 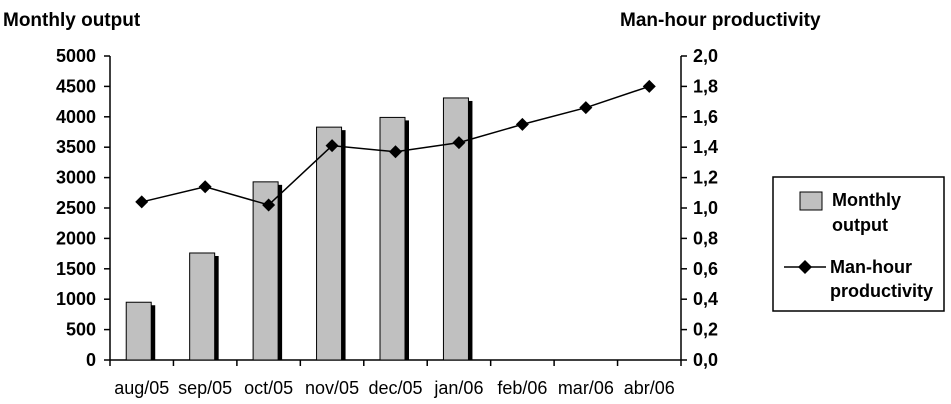 What do you see at coordinates (81, 330) in the screenshot?
I see `left-tick-label: 500` at bounding box center [81, 330].